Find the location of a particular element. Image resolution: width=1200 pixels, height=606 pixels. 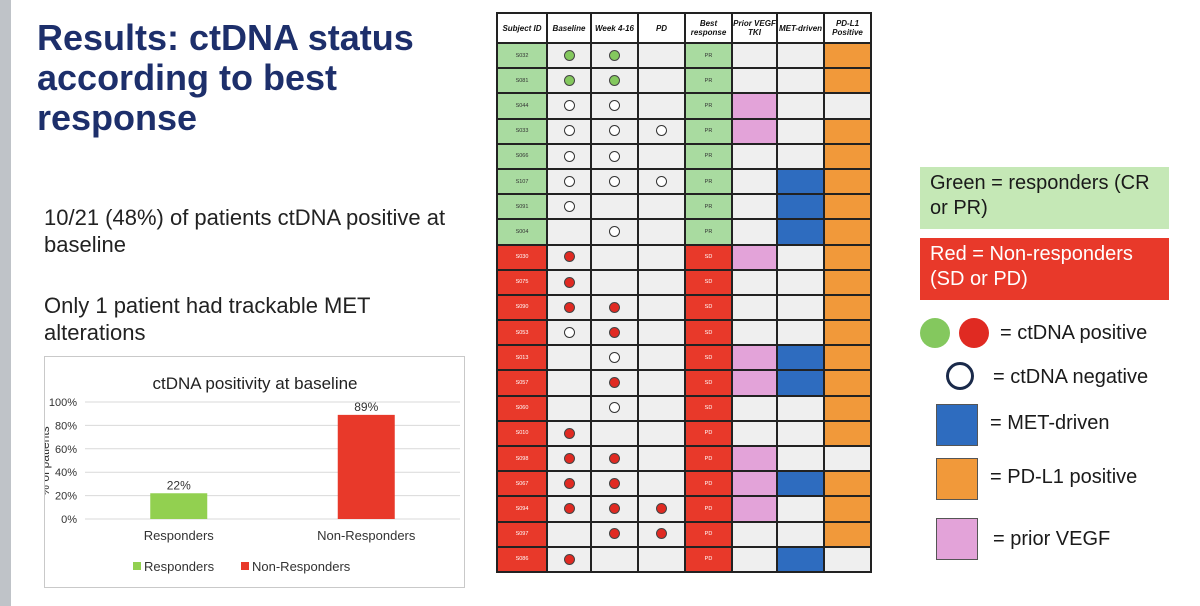

table-row: S075 SD is located at coordinates (684, 282).